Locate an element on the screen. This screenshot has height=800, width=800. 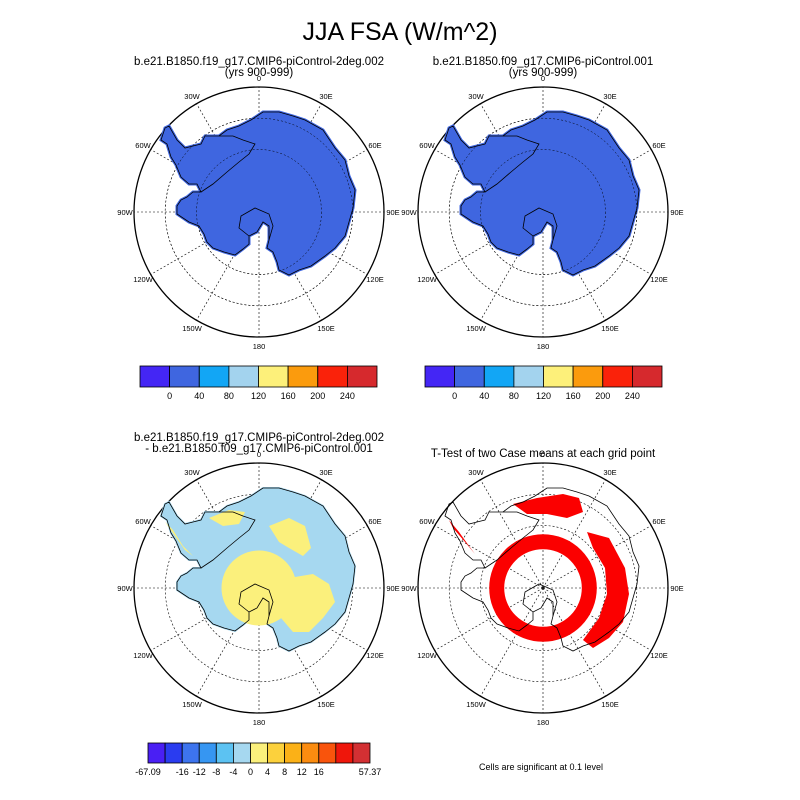
diff-positive-region is located at coordinates (290, 537).